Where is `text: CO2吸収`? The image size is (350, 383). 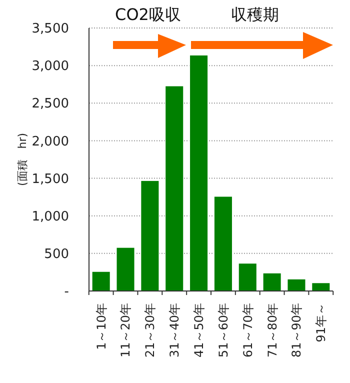 text: CO2吸収 is located at coordinates (148, 14).